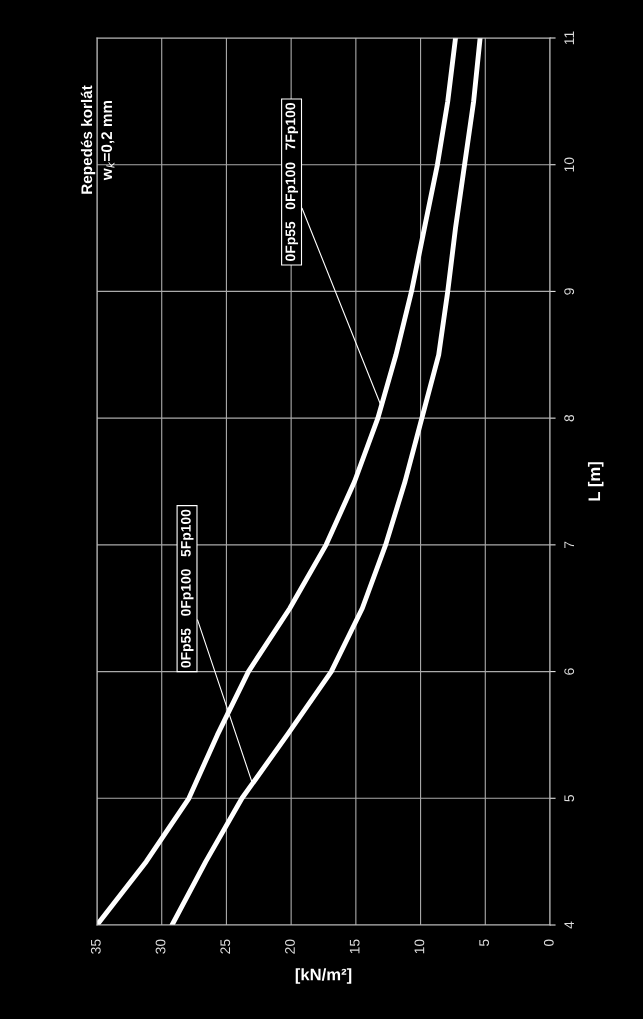 The image size is (643, 1019). I want to click on y-tick-label: 5, so click(569, 798).